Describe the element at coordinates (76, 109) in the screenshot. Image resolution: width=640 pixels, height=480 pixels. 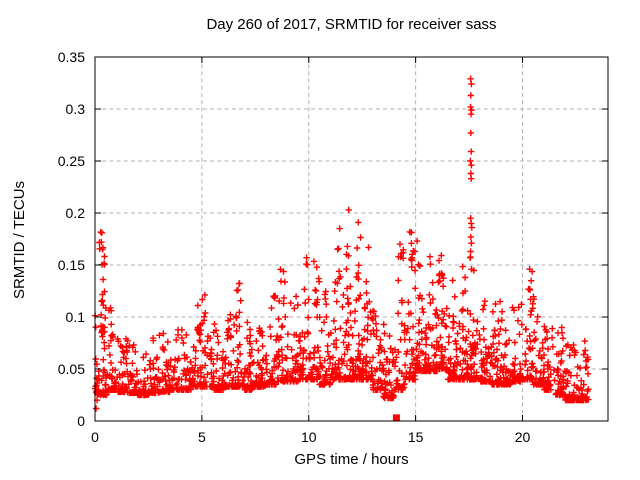
I see `y-tick-label: 0.3` at that location.